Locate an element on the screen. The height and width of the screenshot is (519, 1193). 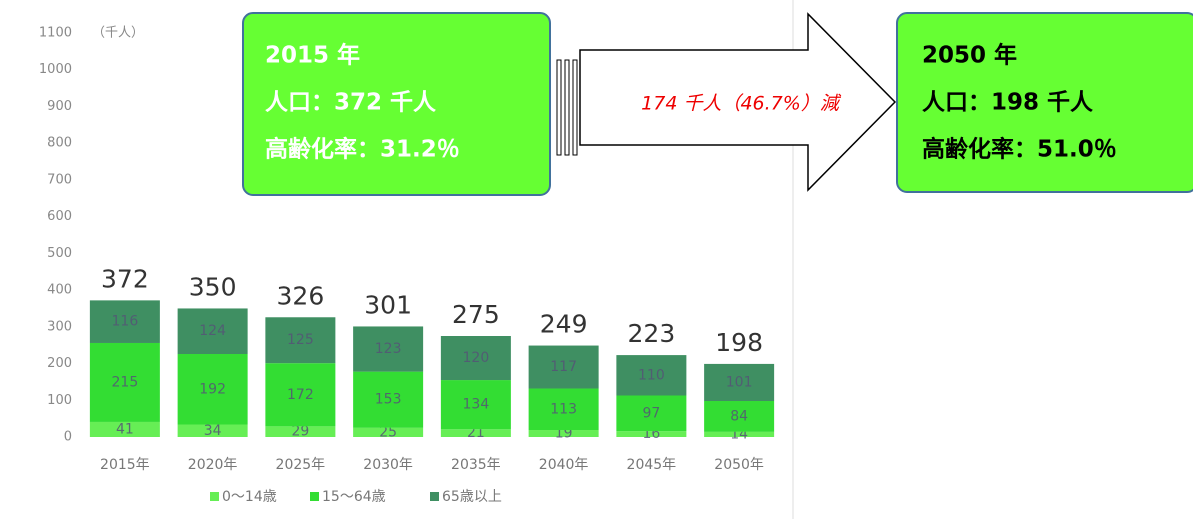
segment-label: 120 is located at coordinates (476, 358).